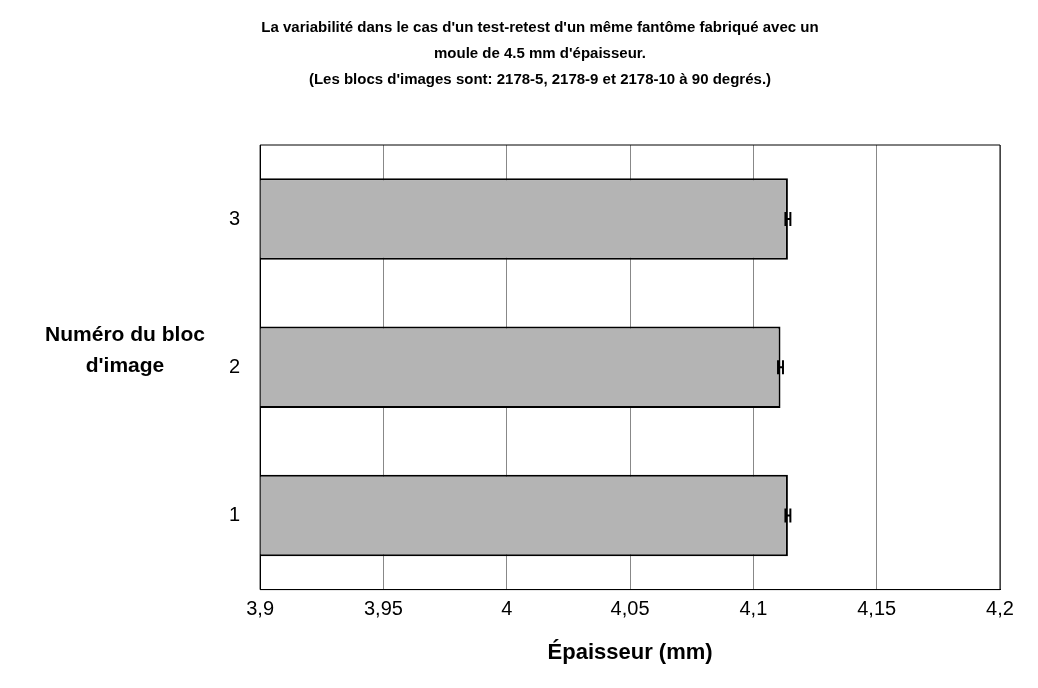 The image size is (1038, 688). What do you see at coordinates (260, 608) in the screenshot?
I see `x-tick-label: 3,9` at bounding box center [260, 608].